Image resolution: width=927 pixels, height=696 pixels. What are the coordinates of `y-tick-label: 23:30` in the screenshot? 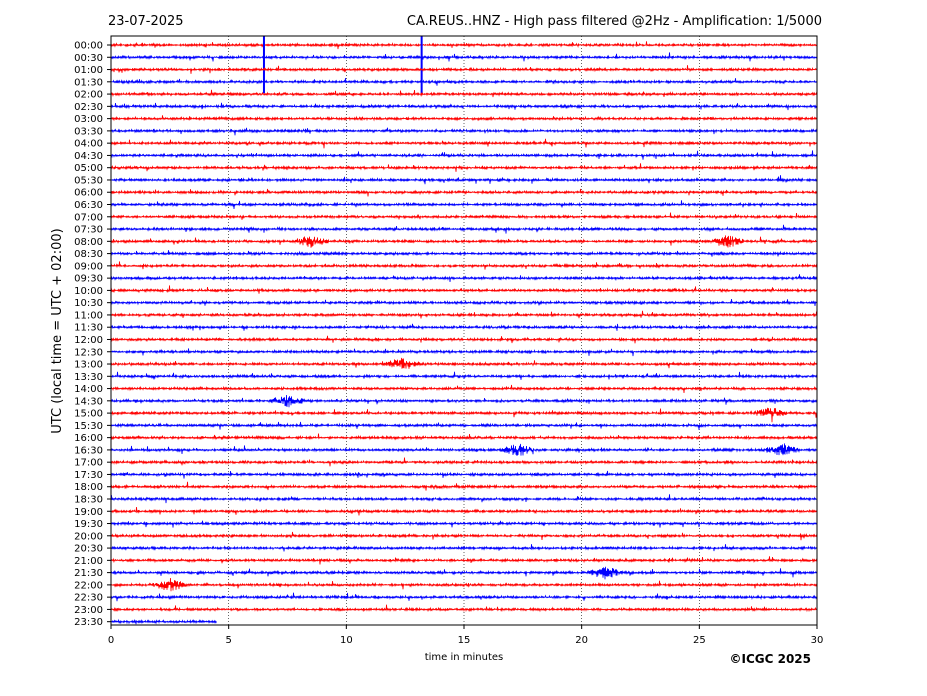 It's located at (88, 622).